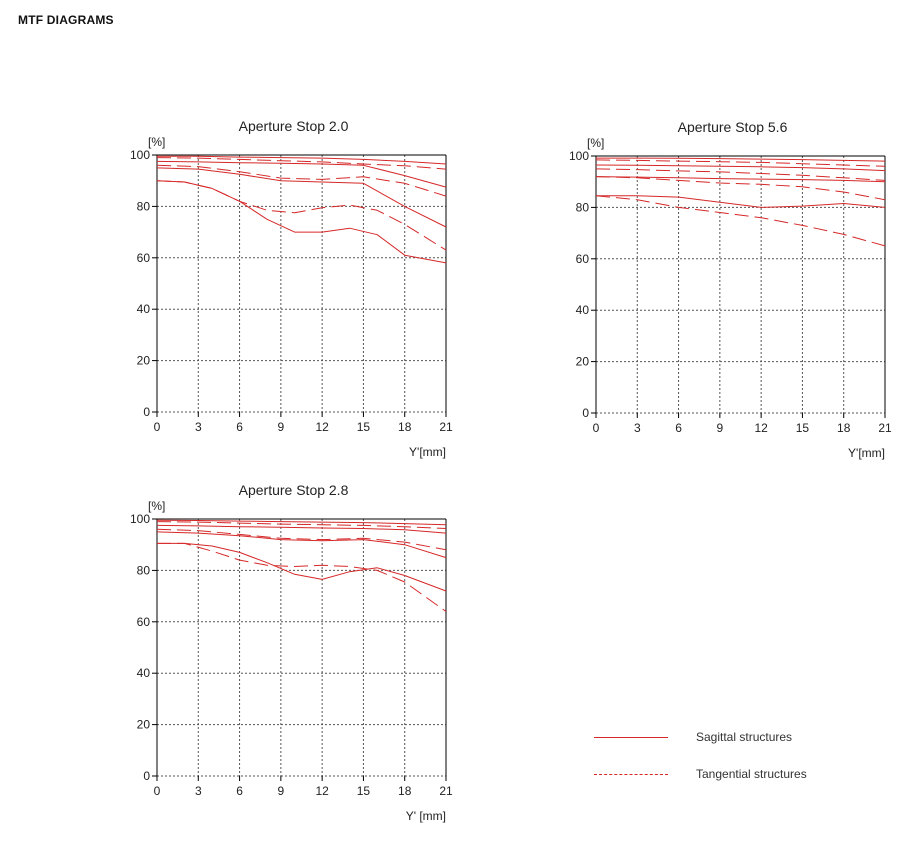 The image size is (900, 844). What do you see at coordinates (751, 774) in the screenshot?
I see `legend-label-tangential: Tangential structures` at bounding box center [751, 774].